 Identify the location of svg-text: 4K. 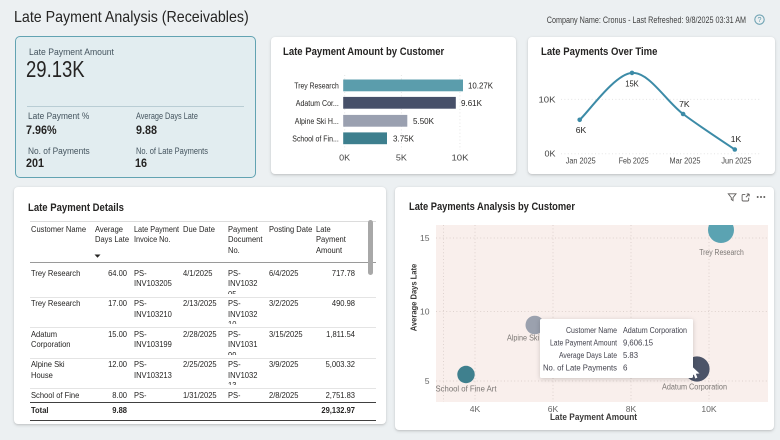
(475, 409).